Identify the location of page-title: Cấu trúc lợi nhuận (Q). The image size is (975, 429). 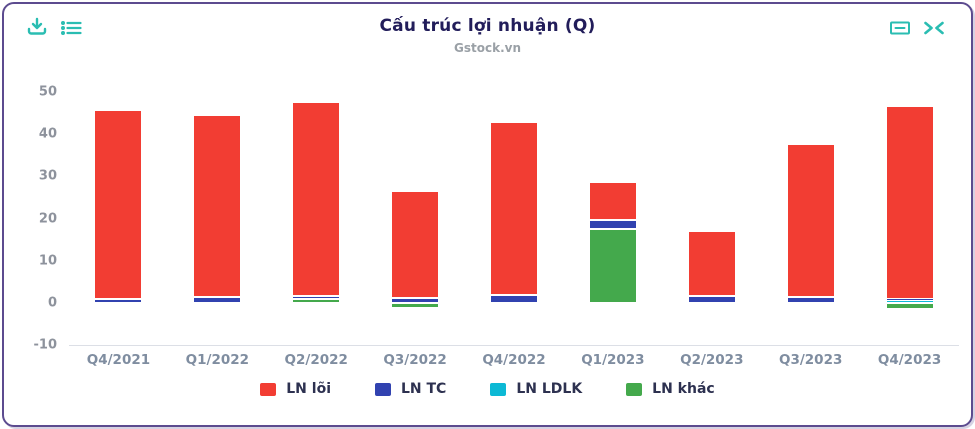
(487, 26).